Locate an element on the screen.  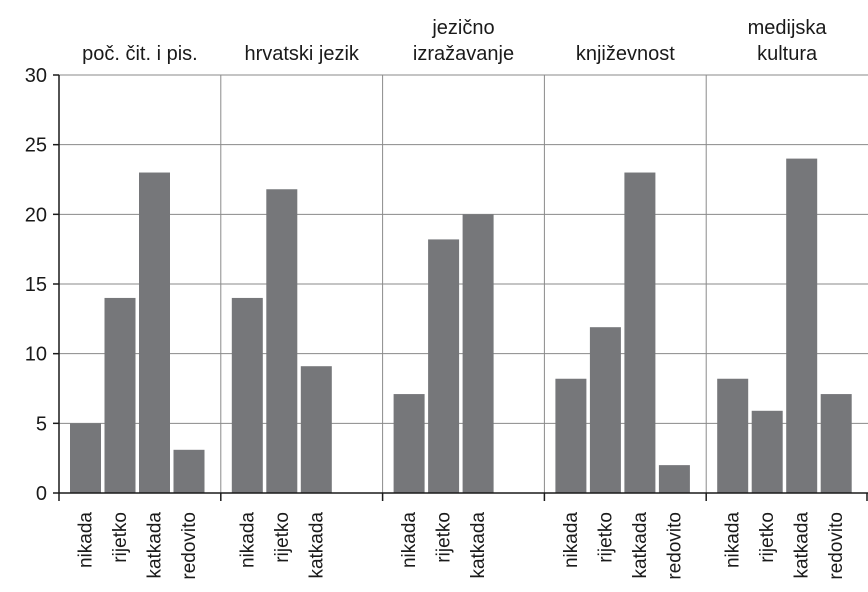
panel-title: hrvatski jezik is located at coordinates (301, 54).